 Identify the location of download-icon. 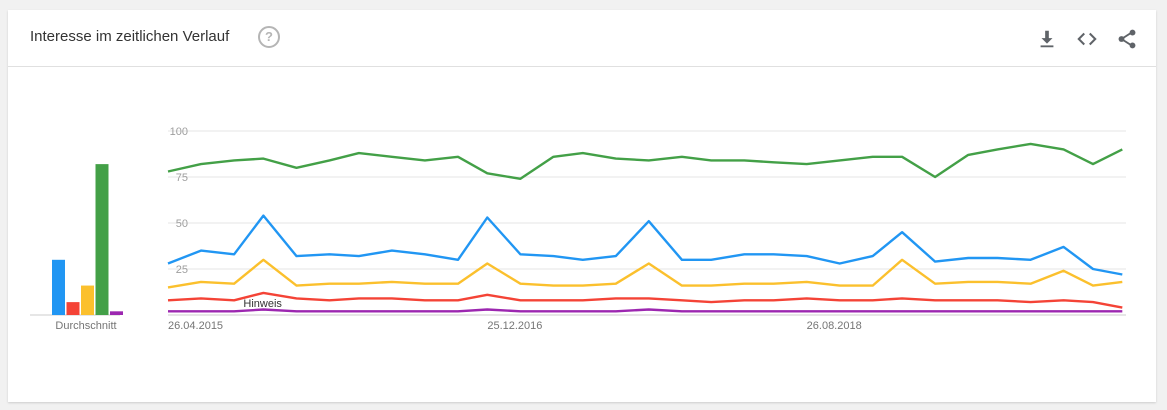
(1047, 39).